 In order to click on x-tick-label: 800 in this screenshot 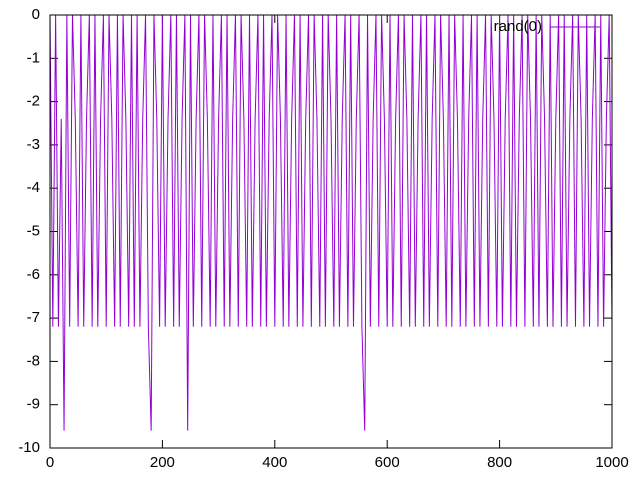, I will do `click(499, 462)`.